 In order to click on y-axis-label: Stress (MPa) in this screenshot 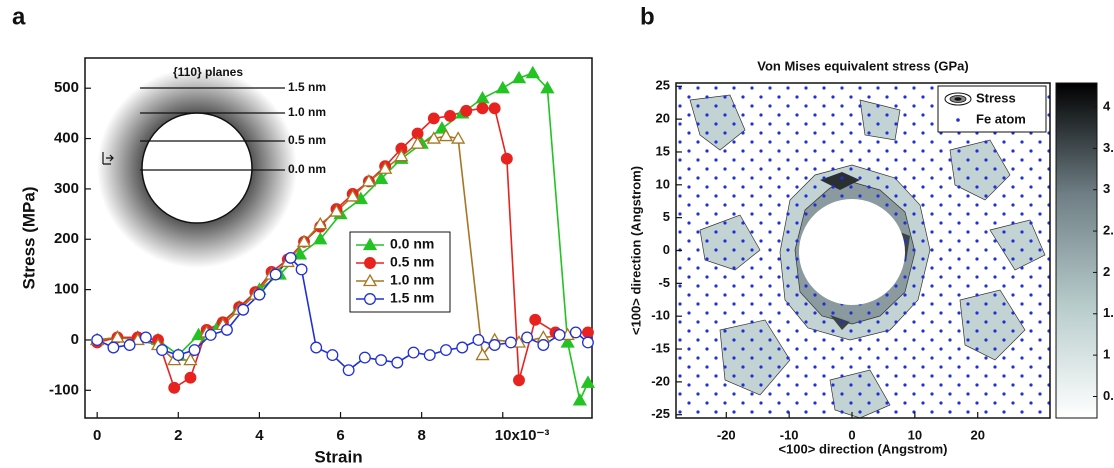, I will do `click(28, 238)`.